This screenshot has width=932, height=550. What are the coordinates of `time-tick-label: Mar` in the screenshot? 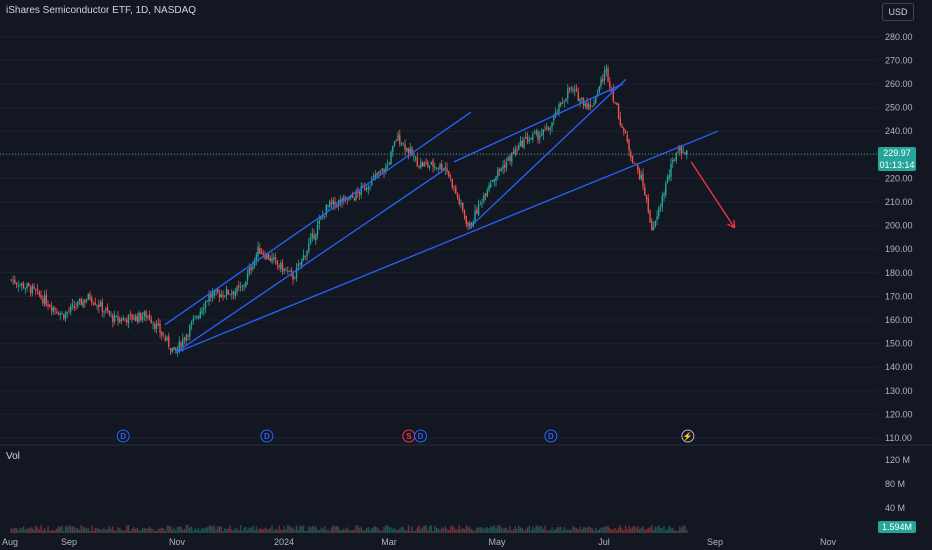 It's located at (389, 542).